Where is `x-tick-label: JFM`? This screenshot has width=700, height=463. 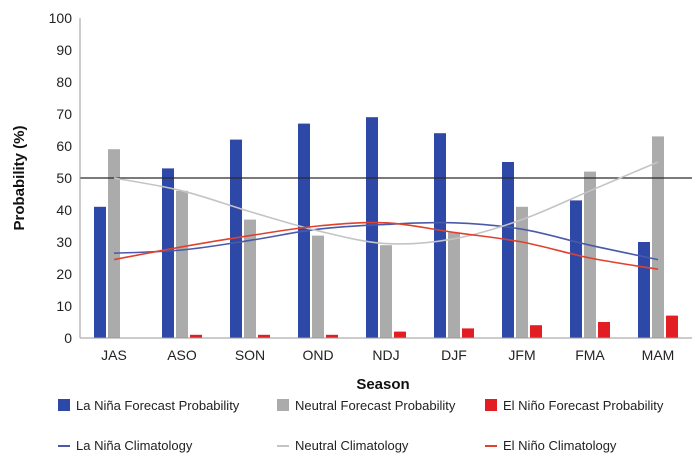
x-tick-label: JFM is located at coordinates (521, 355).